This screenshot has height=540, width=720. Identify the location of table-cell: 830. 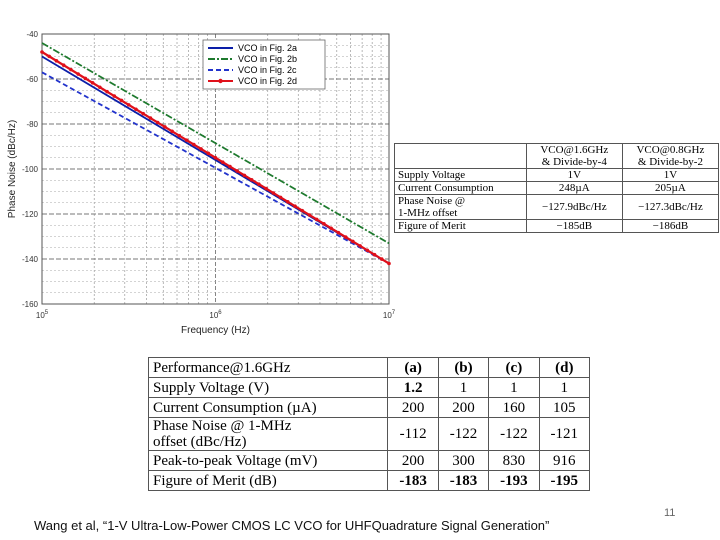
(514, 460).